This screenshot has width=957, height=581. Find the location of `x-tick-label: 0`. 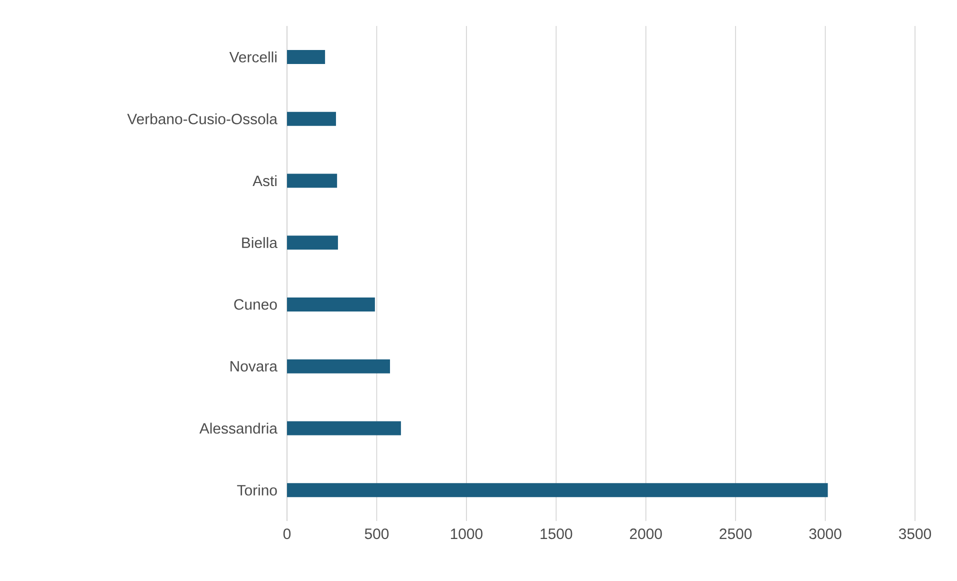

x-tick-label: 0 is located at coordinates (287, 534).